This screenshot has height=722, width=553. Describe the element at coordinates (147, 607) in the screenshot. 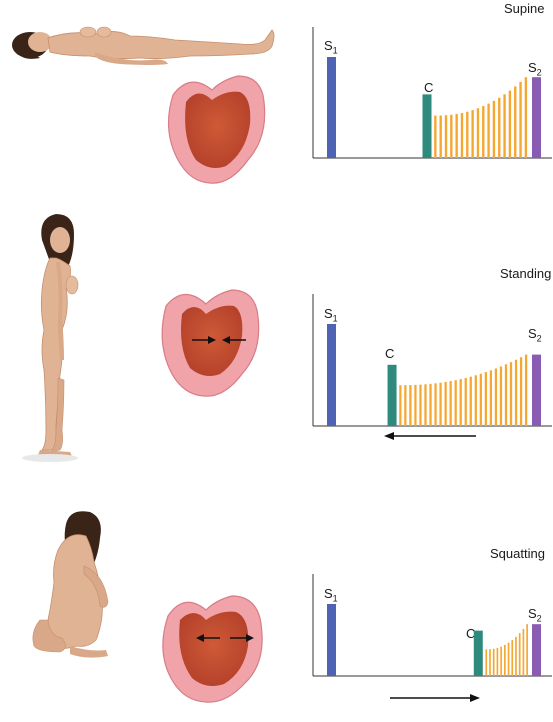

I see `panel-squatting-art` at that location.